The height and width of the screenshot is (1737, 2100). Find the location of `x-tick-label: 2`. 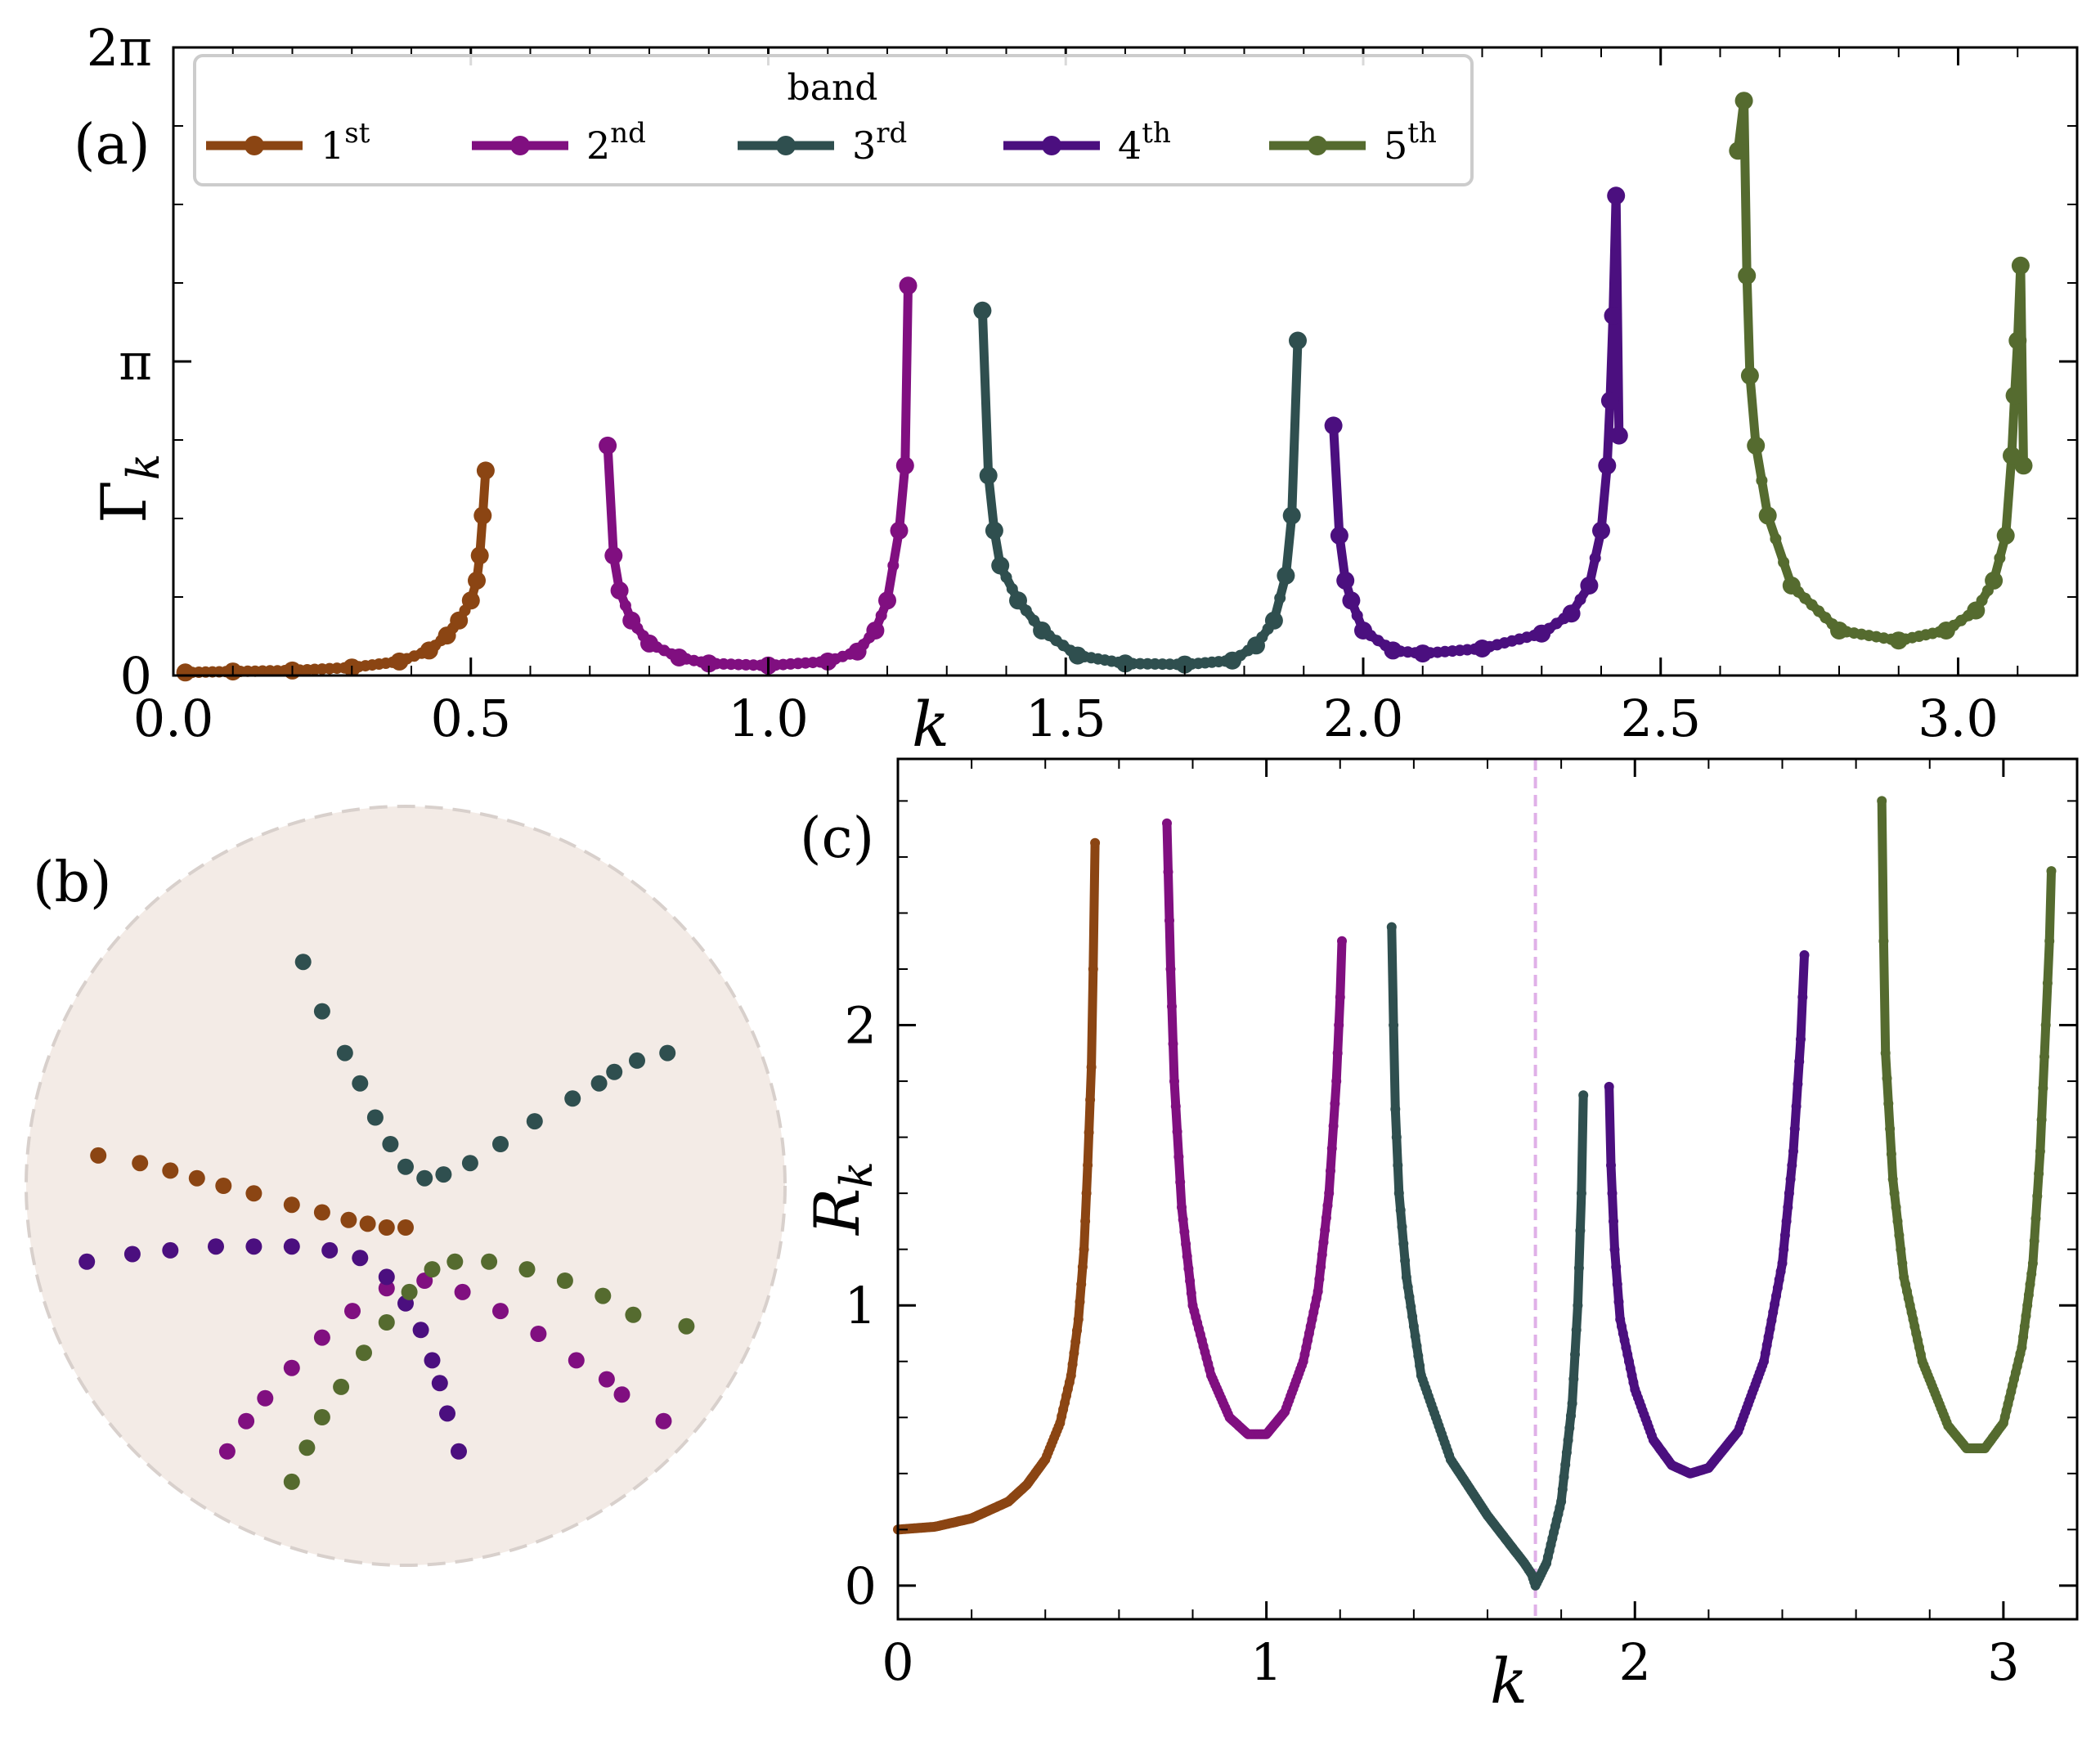

x-tick-label: 2 is located at coordinates (1635, 1662).